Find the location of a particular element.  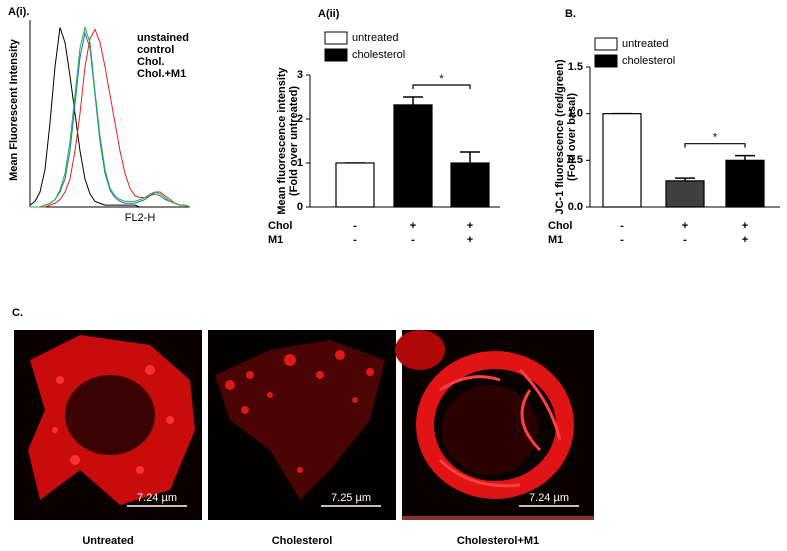

legend-label: unstained is located at coordinates (163, 38).